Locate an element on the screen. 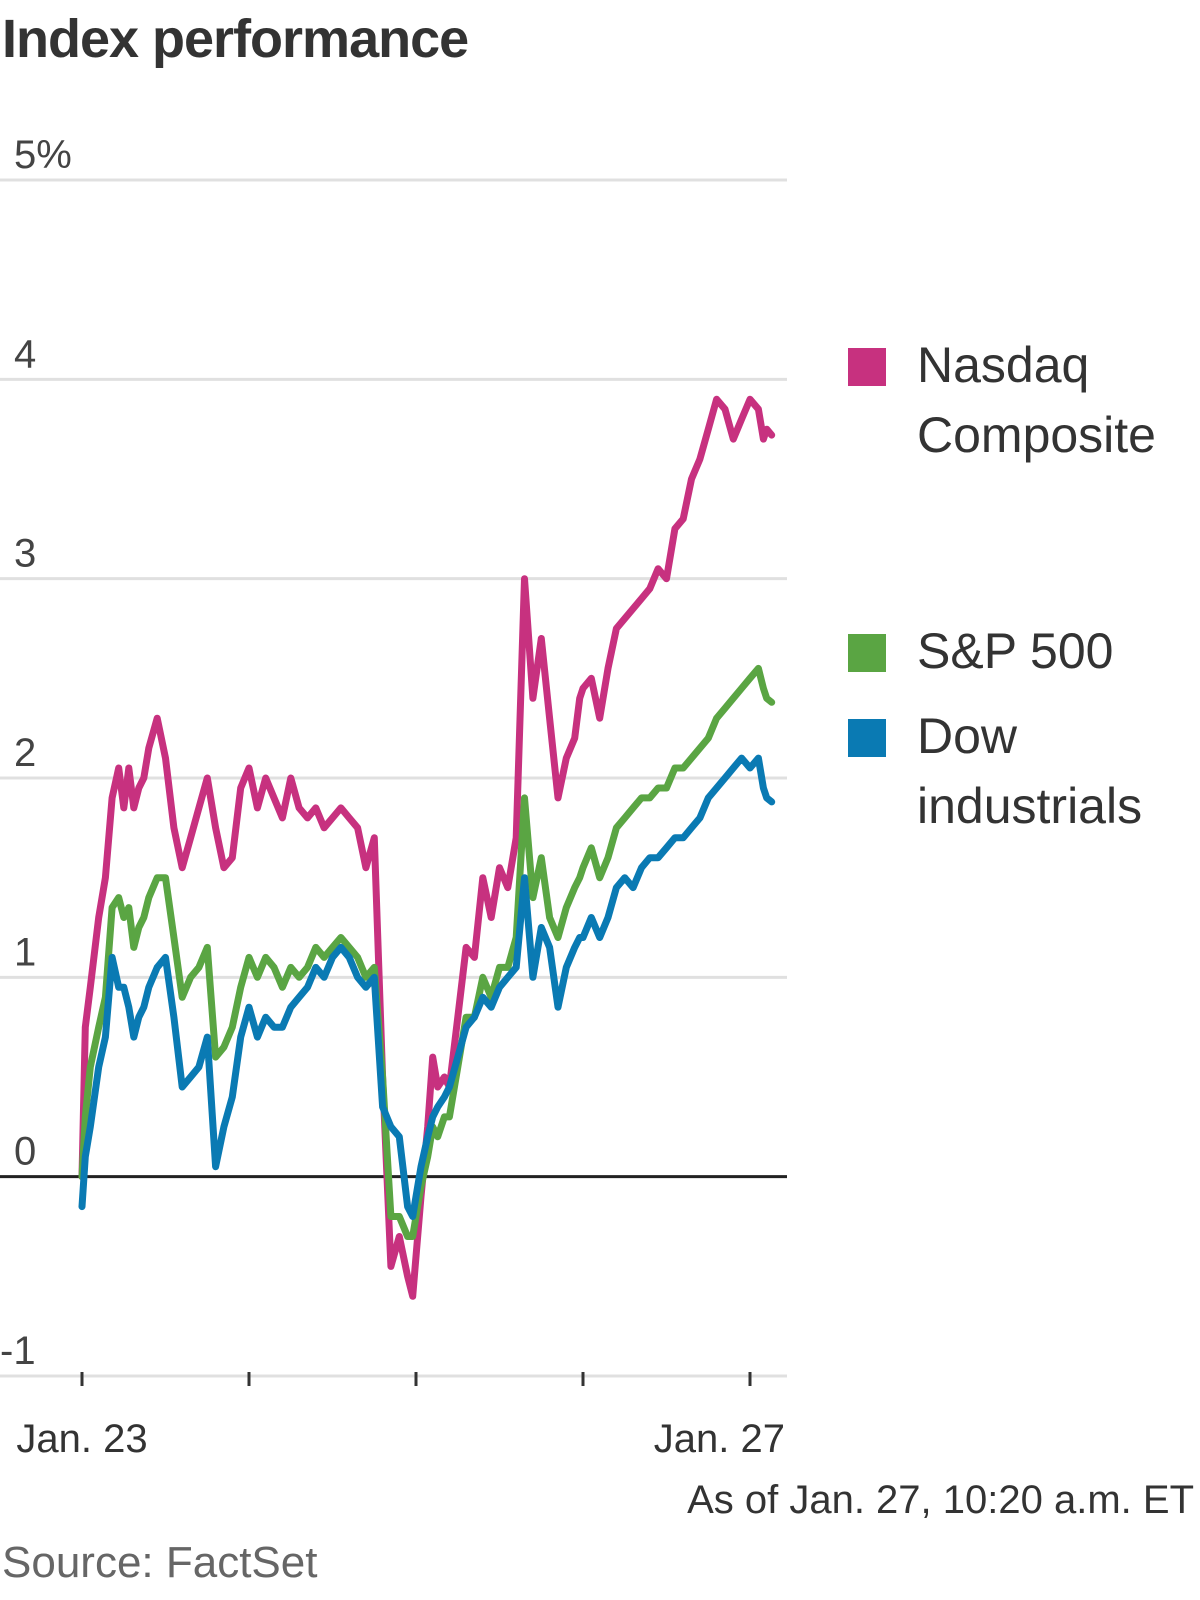 This screenshot has width=1200, height=1600. x-axis-ticks: Jan. 23 Jan. 27 is located at coordinates (400, 1416).